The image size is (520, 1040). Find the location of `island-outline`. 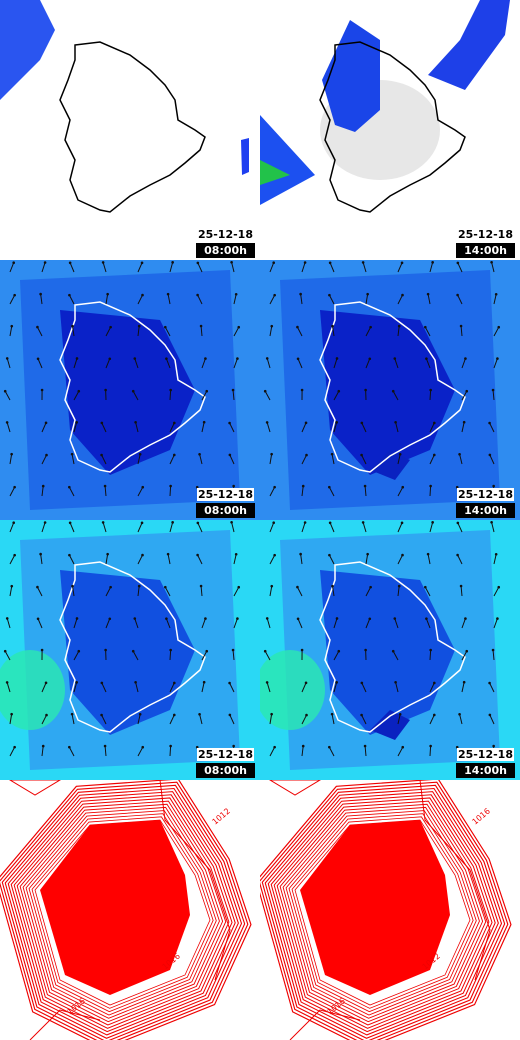

island-outline is located at coordinates (392, 387).